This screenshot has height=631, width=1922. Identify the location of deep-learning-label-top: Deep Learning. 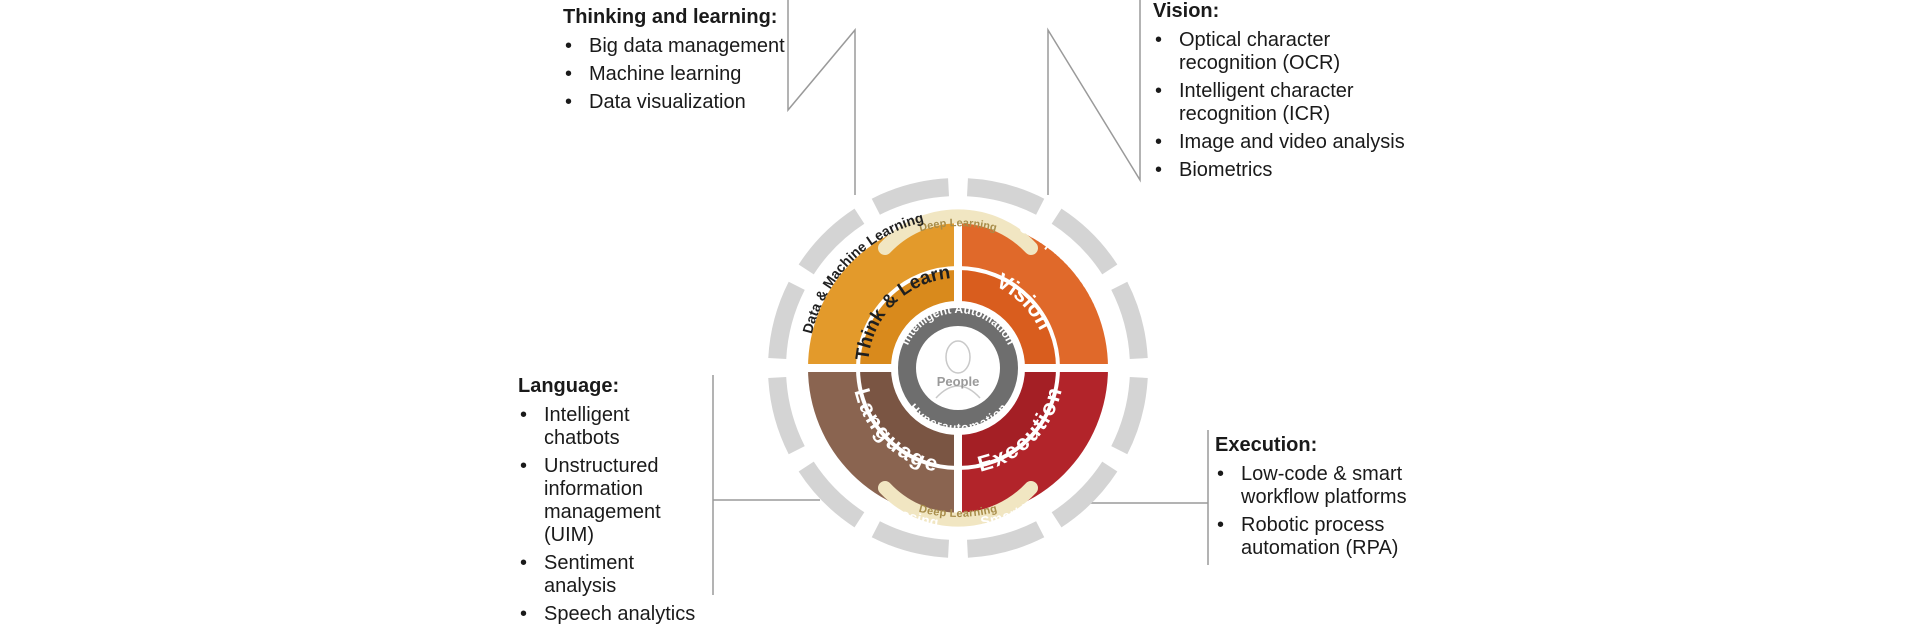
(958, 225).